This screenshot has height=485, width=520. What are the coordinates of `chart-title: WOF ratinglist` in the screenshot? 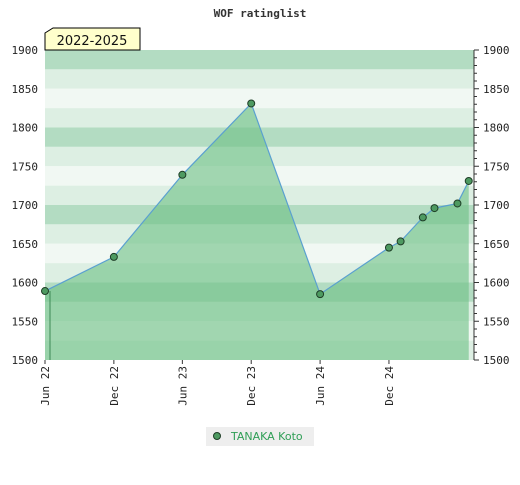 It's located at (260, 13).